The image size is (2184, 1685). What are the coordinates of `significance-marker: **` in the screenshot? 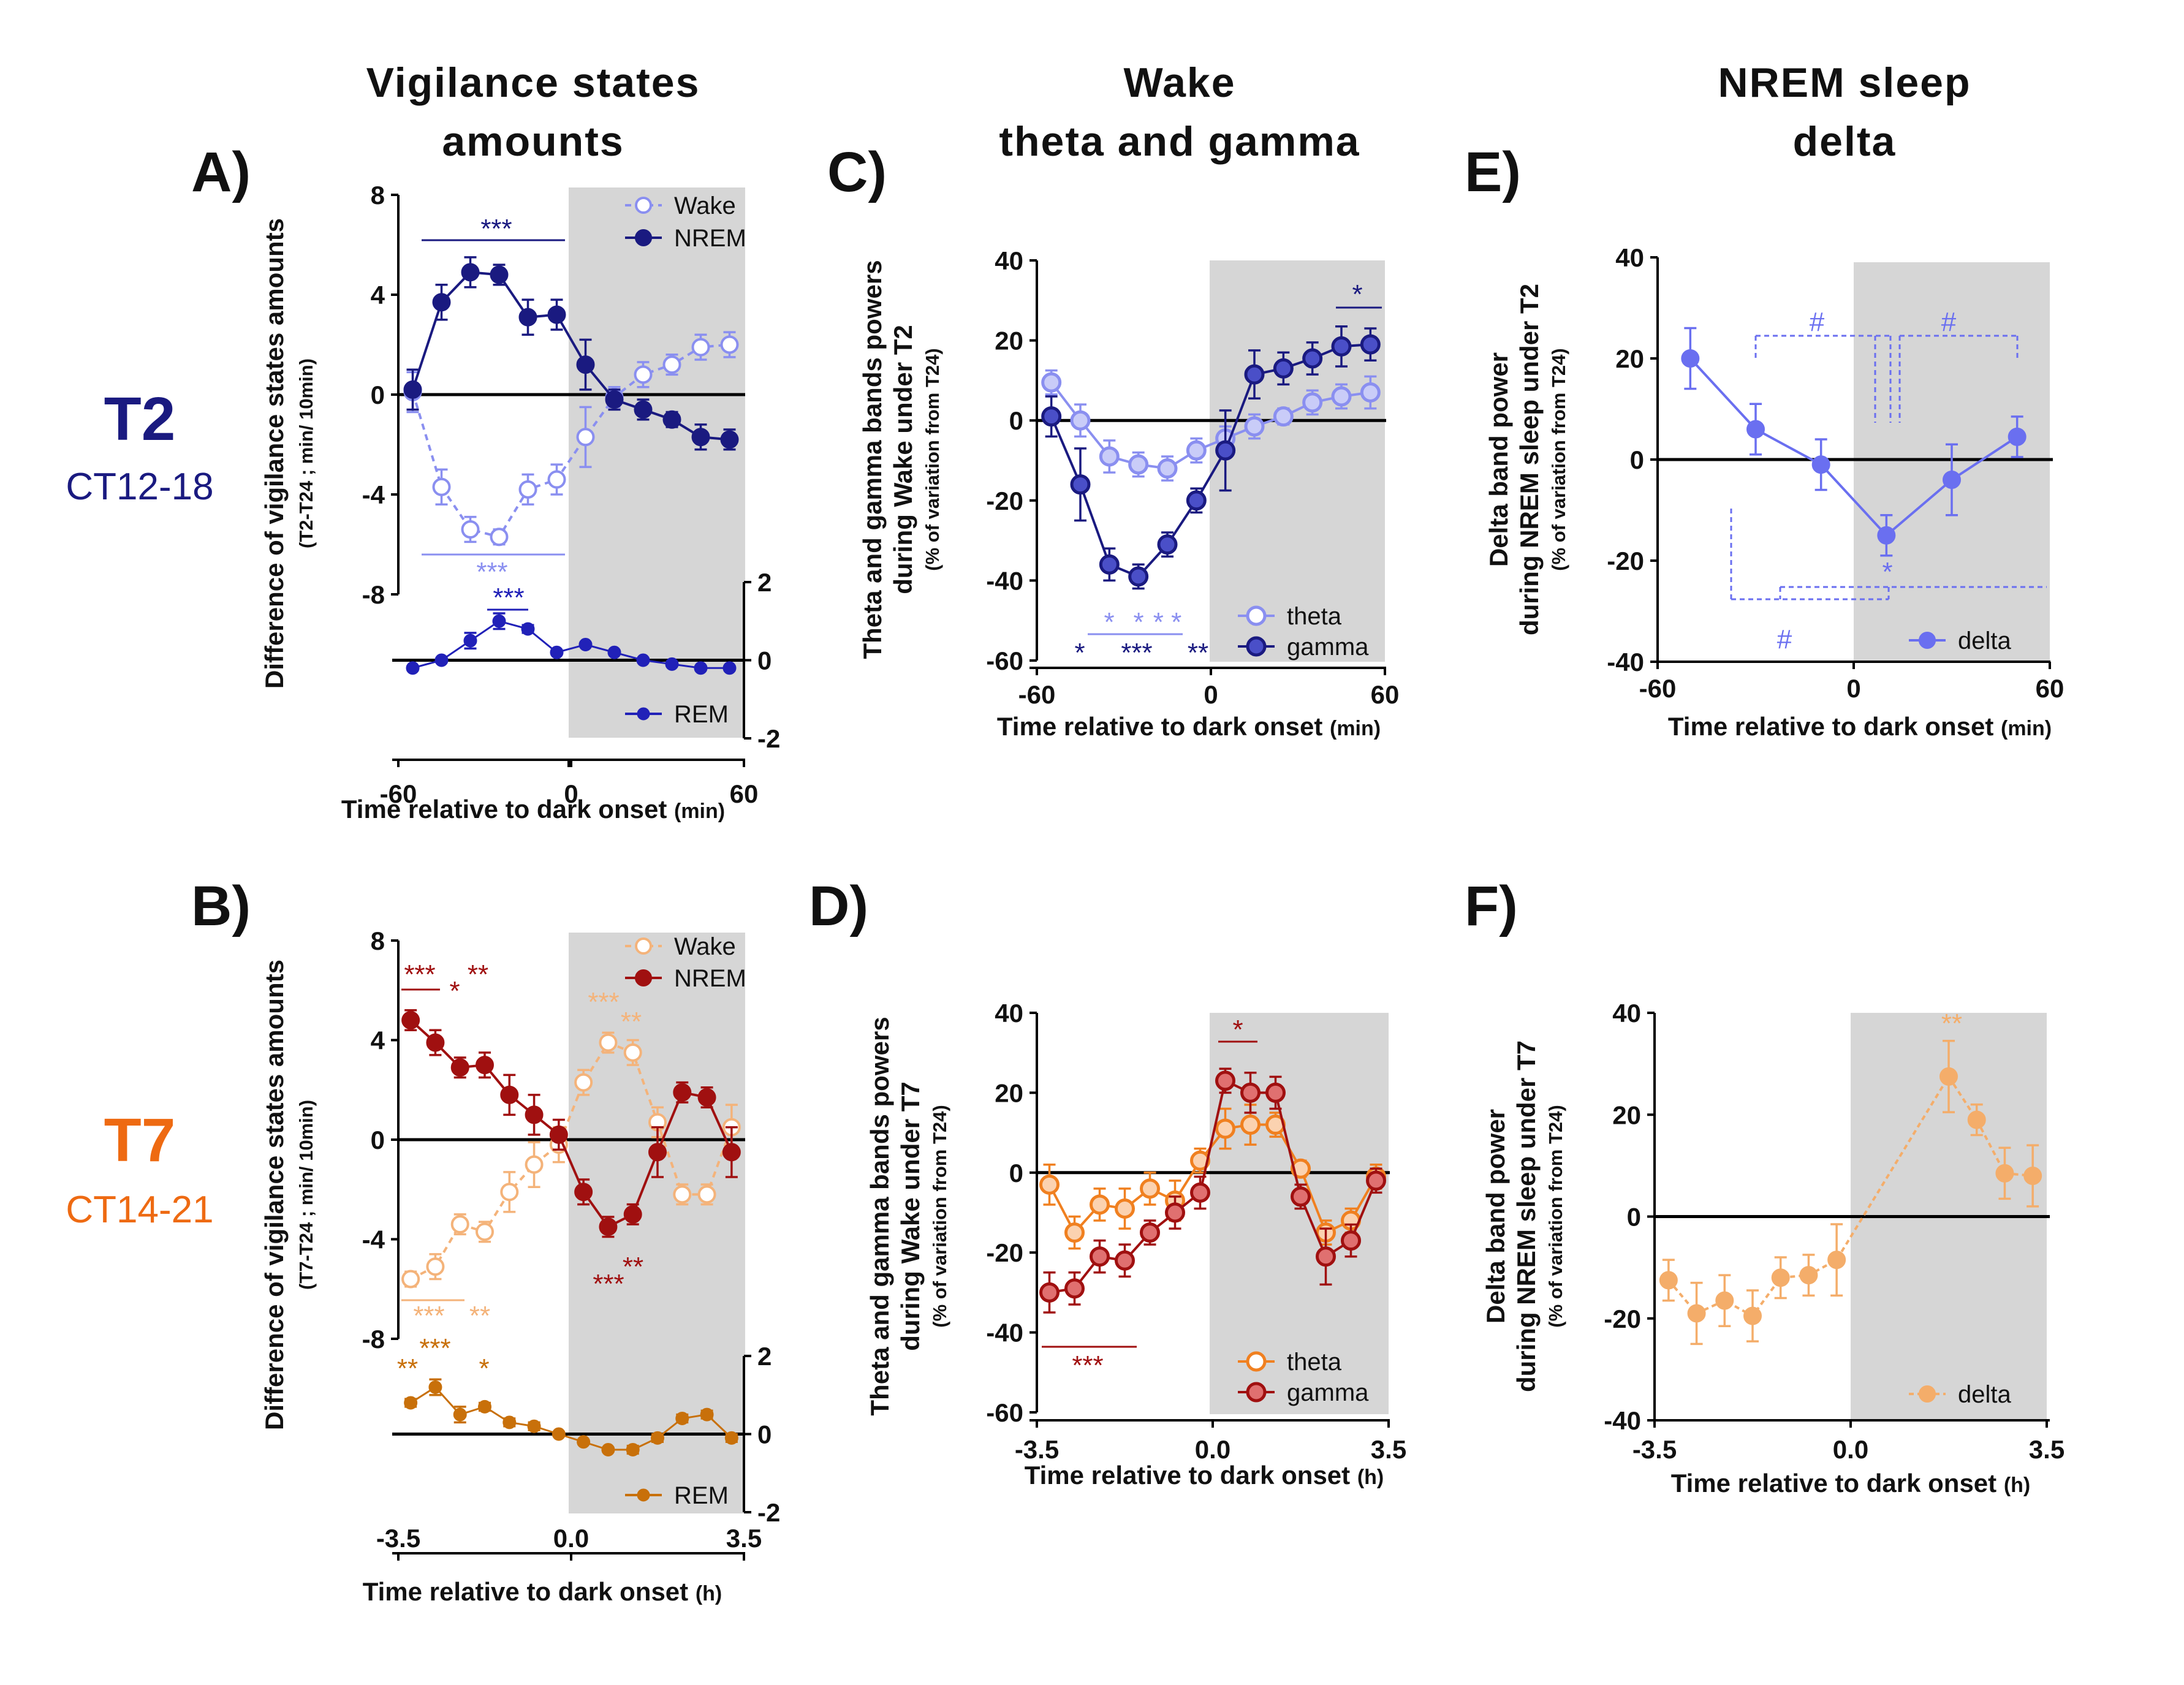 It's located at (633, 1267).